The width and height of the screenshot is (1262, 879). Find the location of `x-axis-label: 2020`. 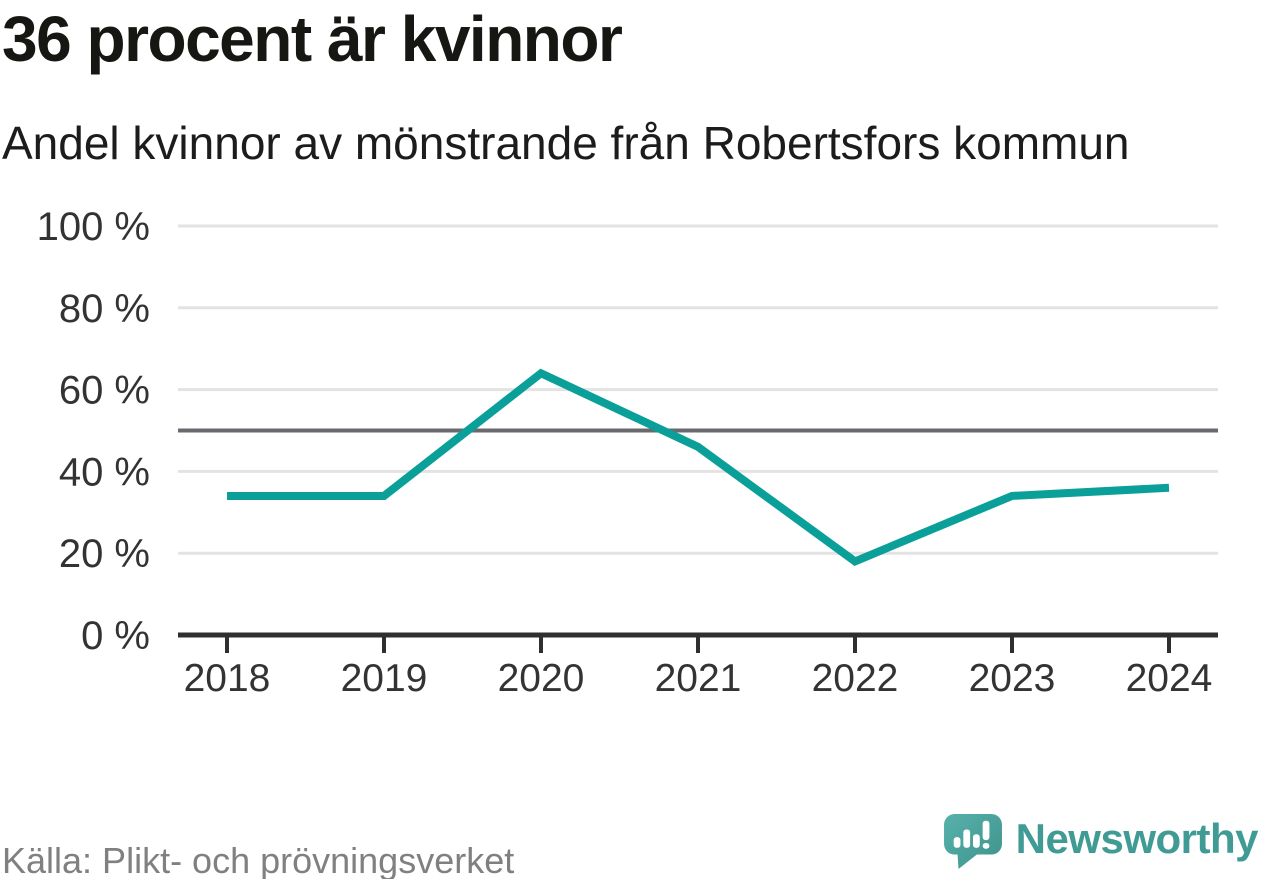

x-axis-label: 2020 is located at coordinates (541, 678).